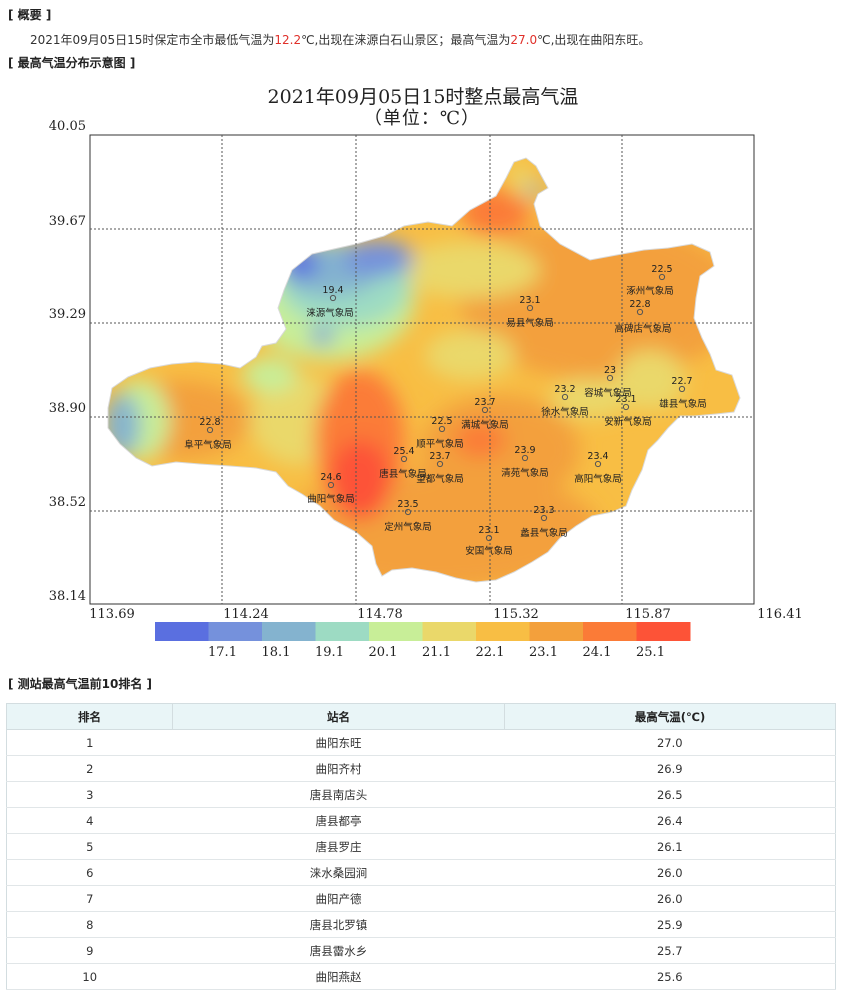 The height and width of the screenshot is (1000, 844). I want to click on table-row: 2 曲阳齐村 26.9, so click(421, 768).